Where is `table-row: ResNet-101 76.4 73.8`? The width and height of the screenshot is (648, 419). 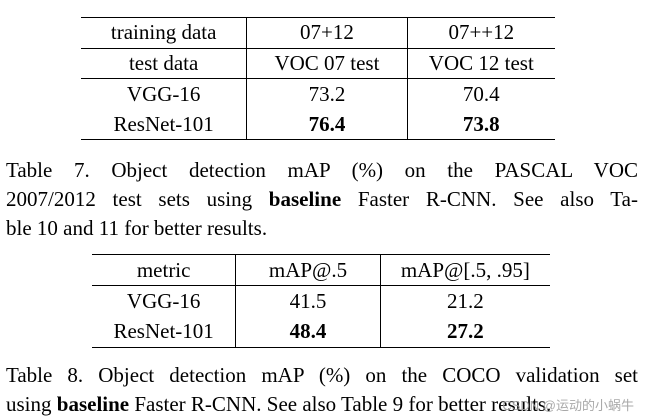
table-row: ResNet-101 76.4 73.8 is located at coordinates (318, 124).